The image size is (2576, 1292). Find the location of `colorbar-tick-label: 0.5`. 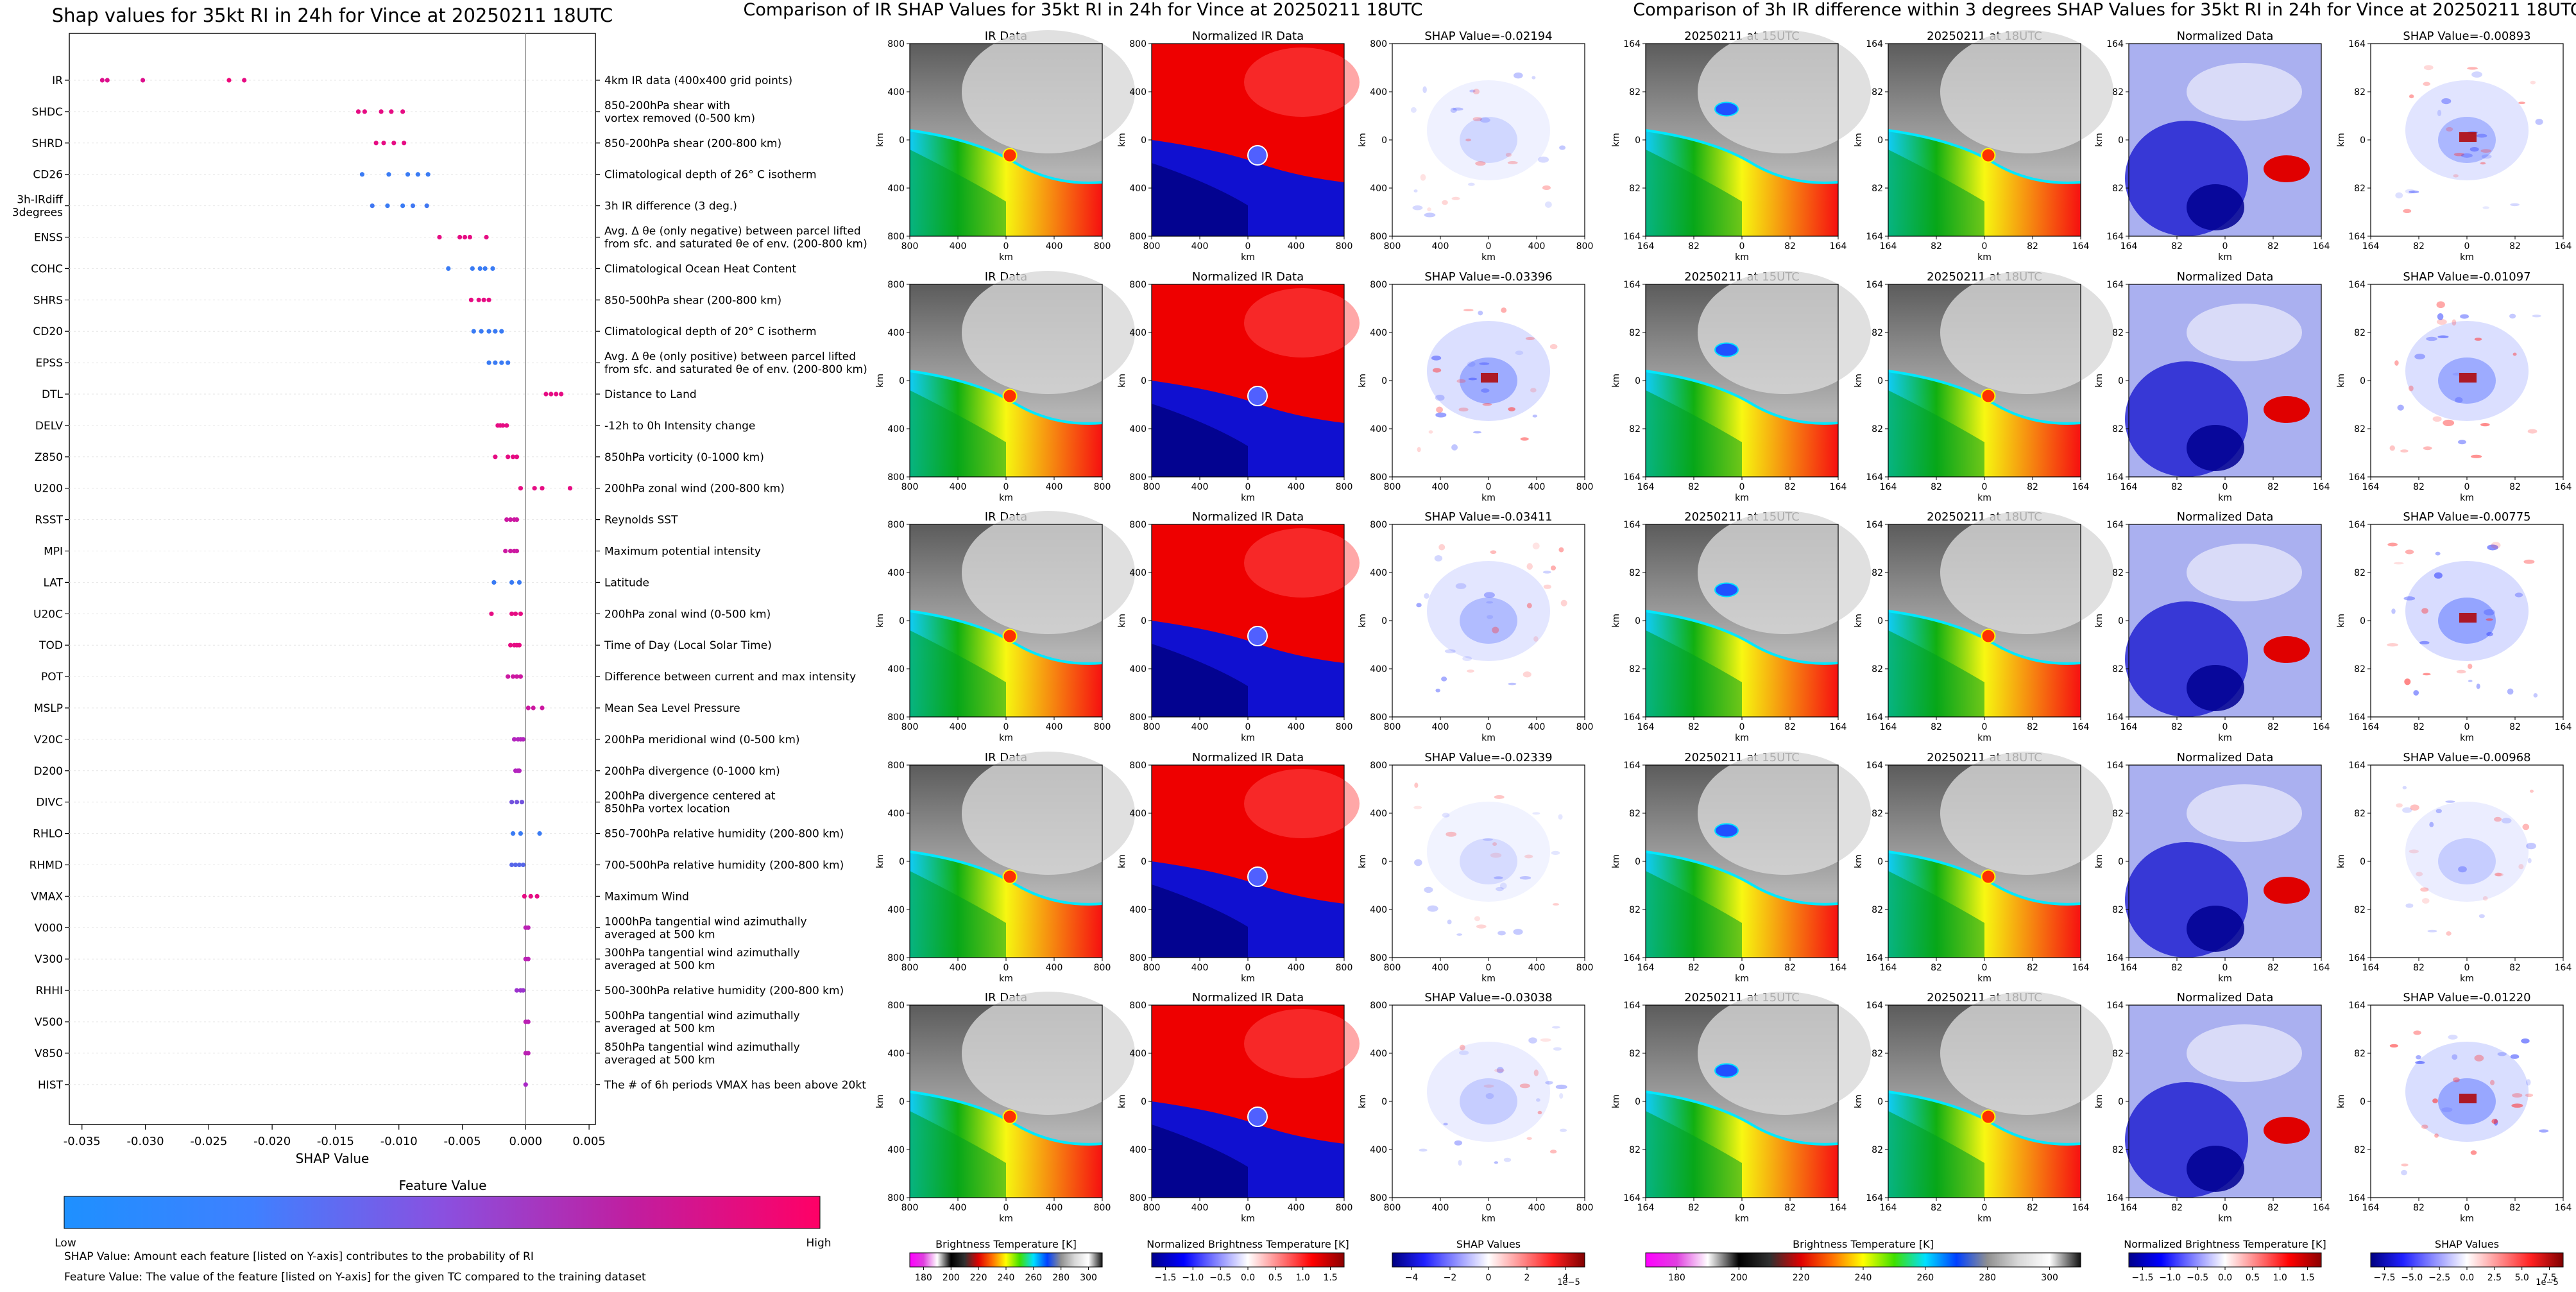

colorbar-tick-label: 0.5 is located at coordinates (1275, 1278).